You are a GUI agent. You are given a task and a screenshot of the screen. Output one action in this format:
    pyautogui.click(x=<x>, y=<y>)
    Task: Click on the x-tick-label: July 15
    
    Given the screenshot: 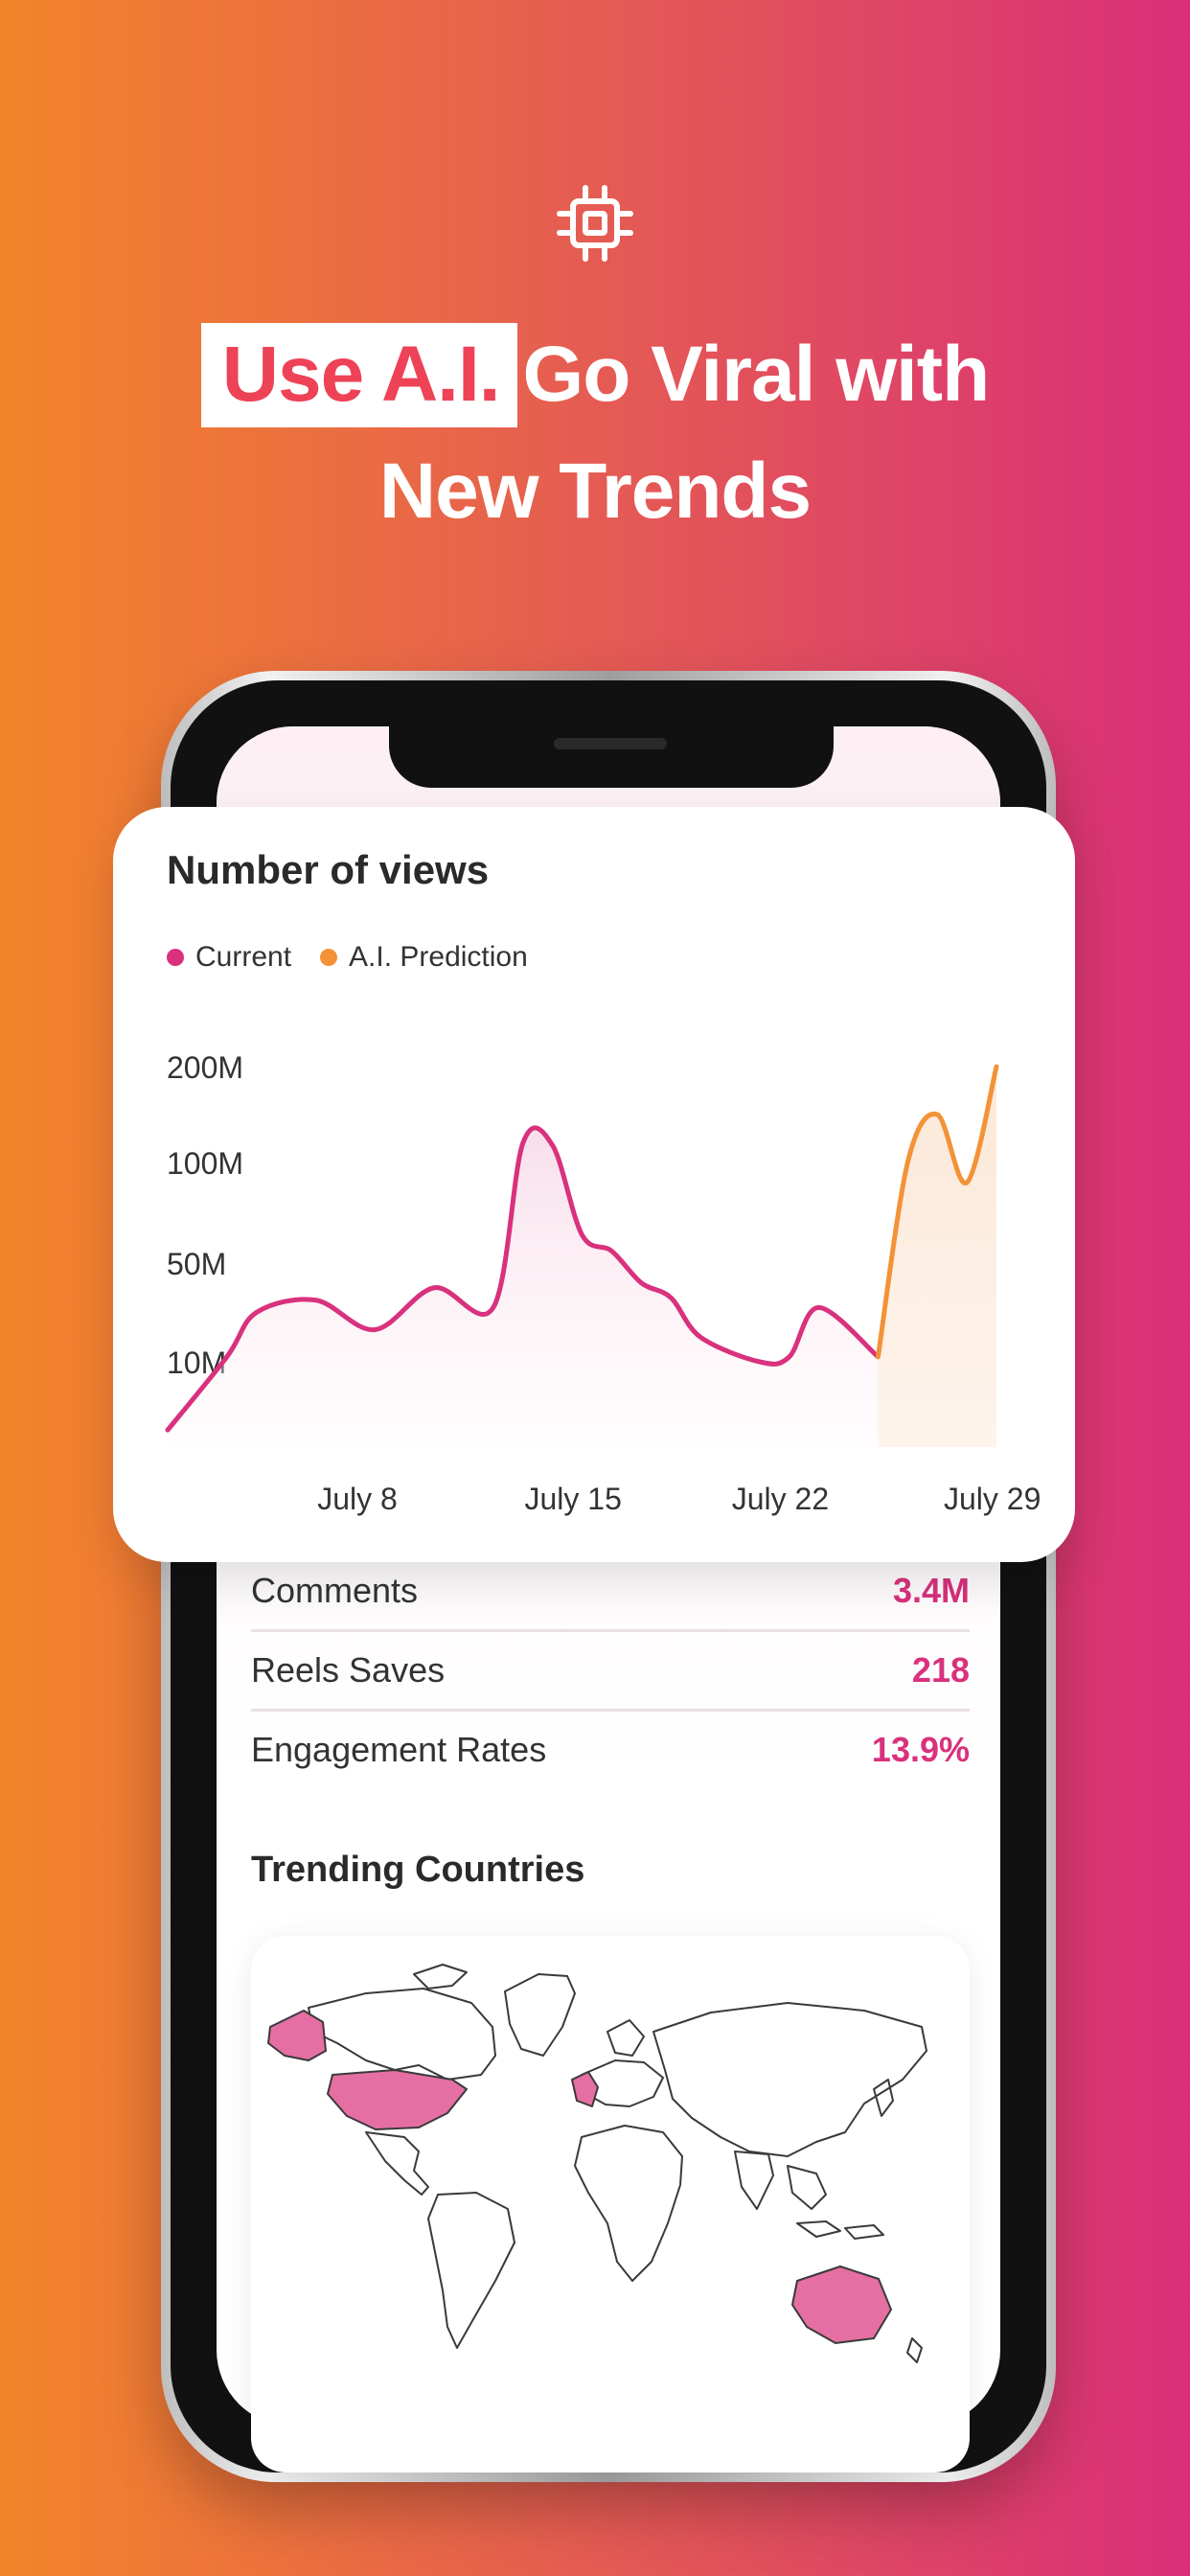 What is the action you would take?
    pyautogui.click(x=574, y=1499)
    